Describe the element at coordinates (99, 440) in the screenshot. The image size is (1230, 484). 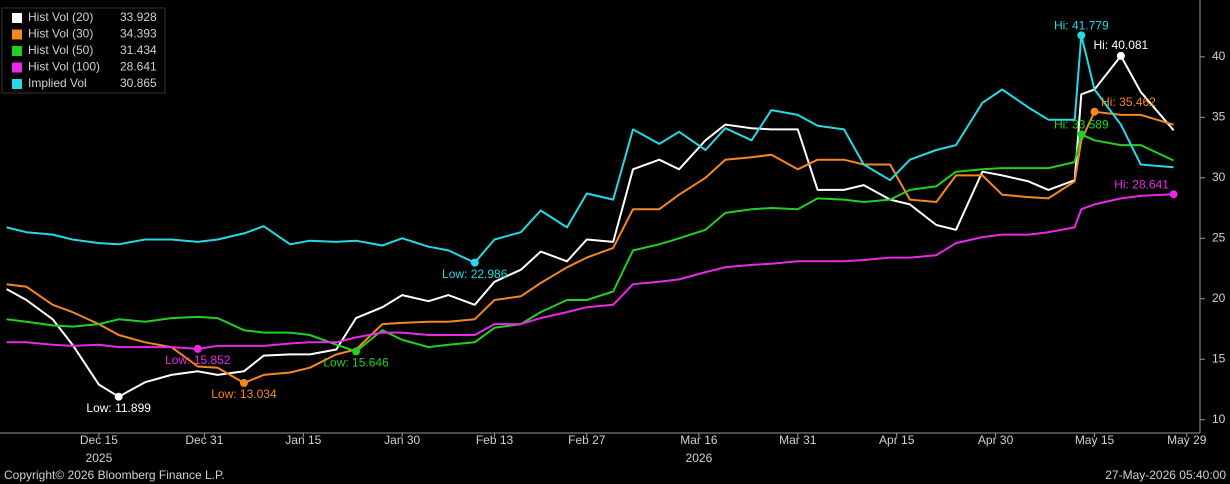
I see `x-tick-label: Dec 15` at that location.